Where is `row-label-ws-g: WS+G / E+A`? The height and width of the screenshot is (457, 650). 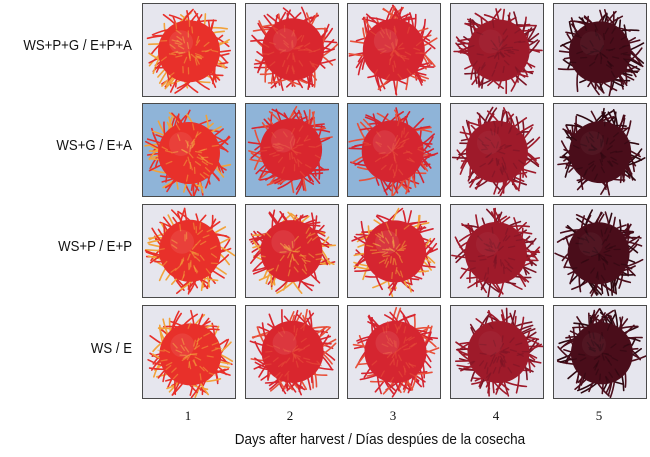 row-label-ws-g: WS+G / E+A is located at coordinates (94, 145).